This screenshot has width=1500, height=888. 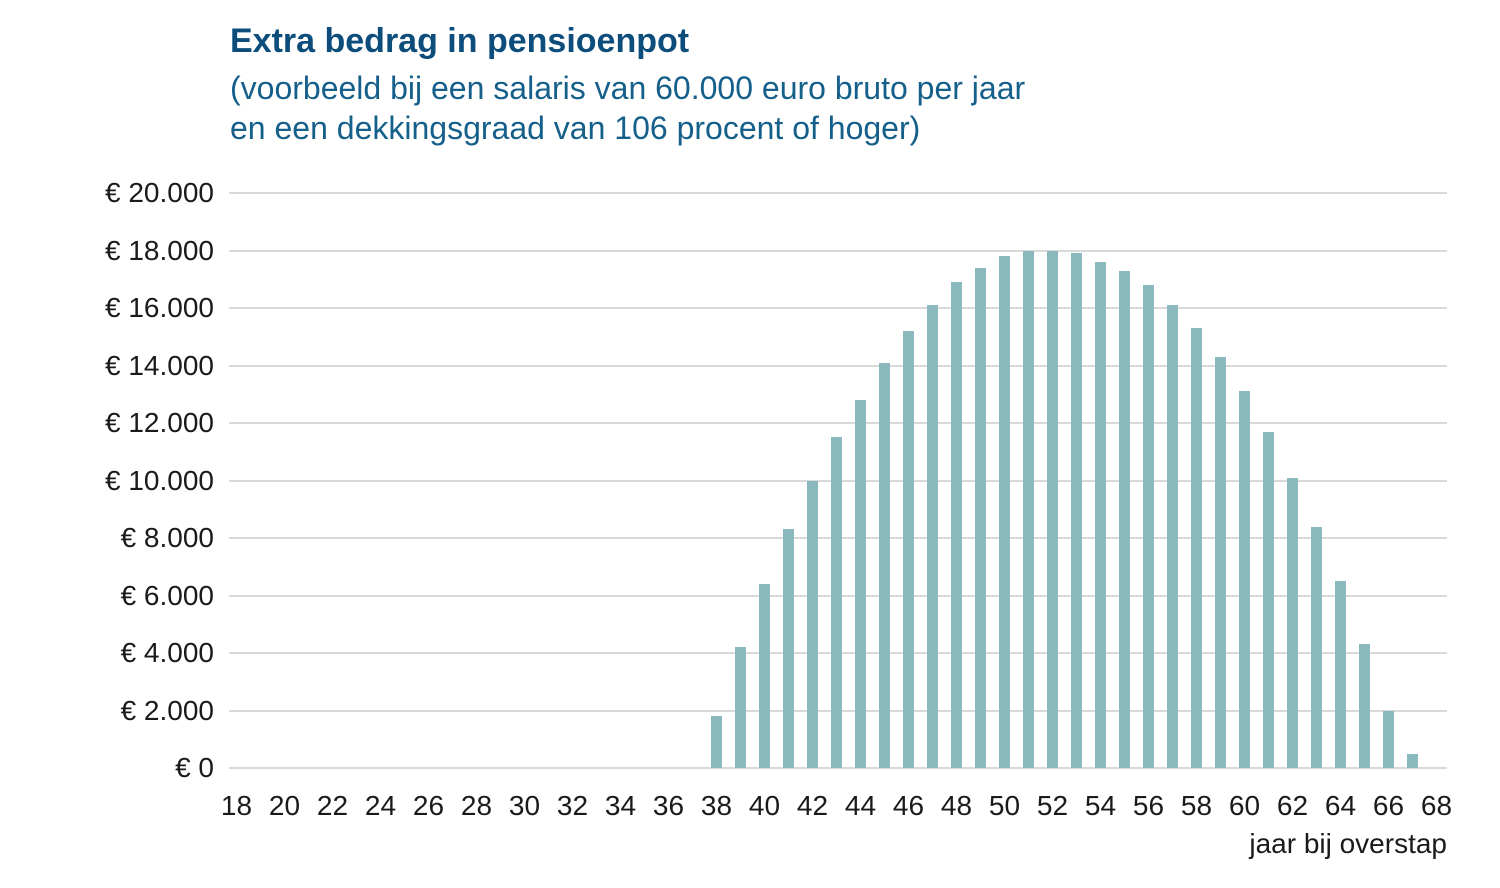 I want to click on x-tick-label-60: 60, so click(x=1244, y=805).